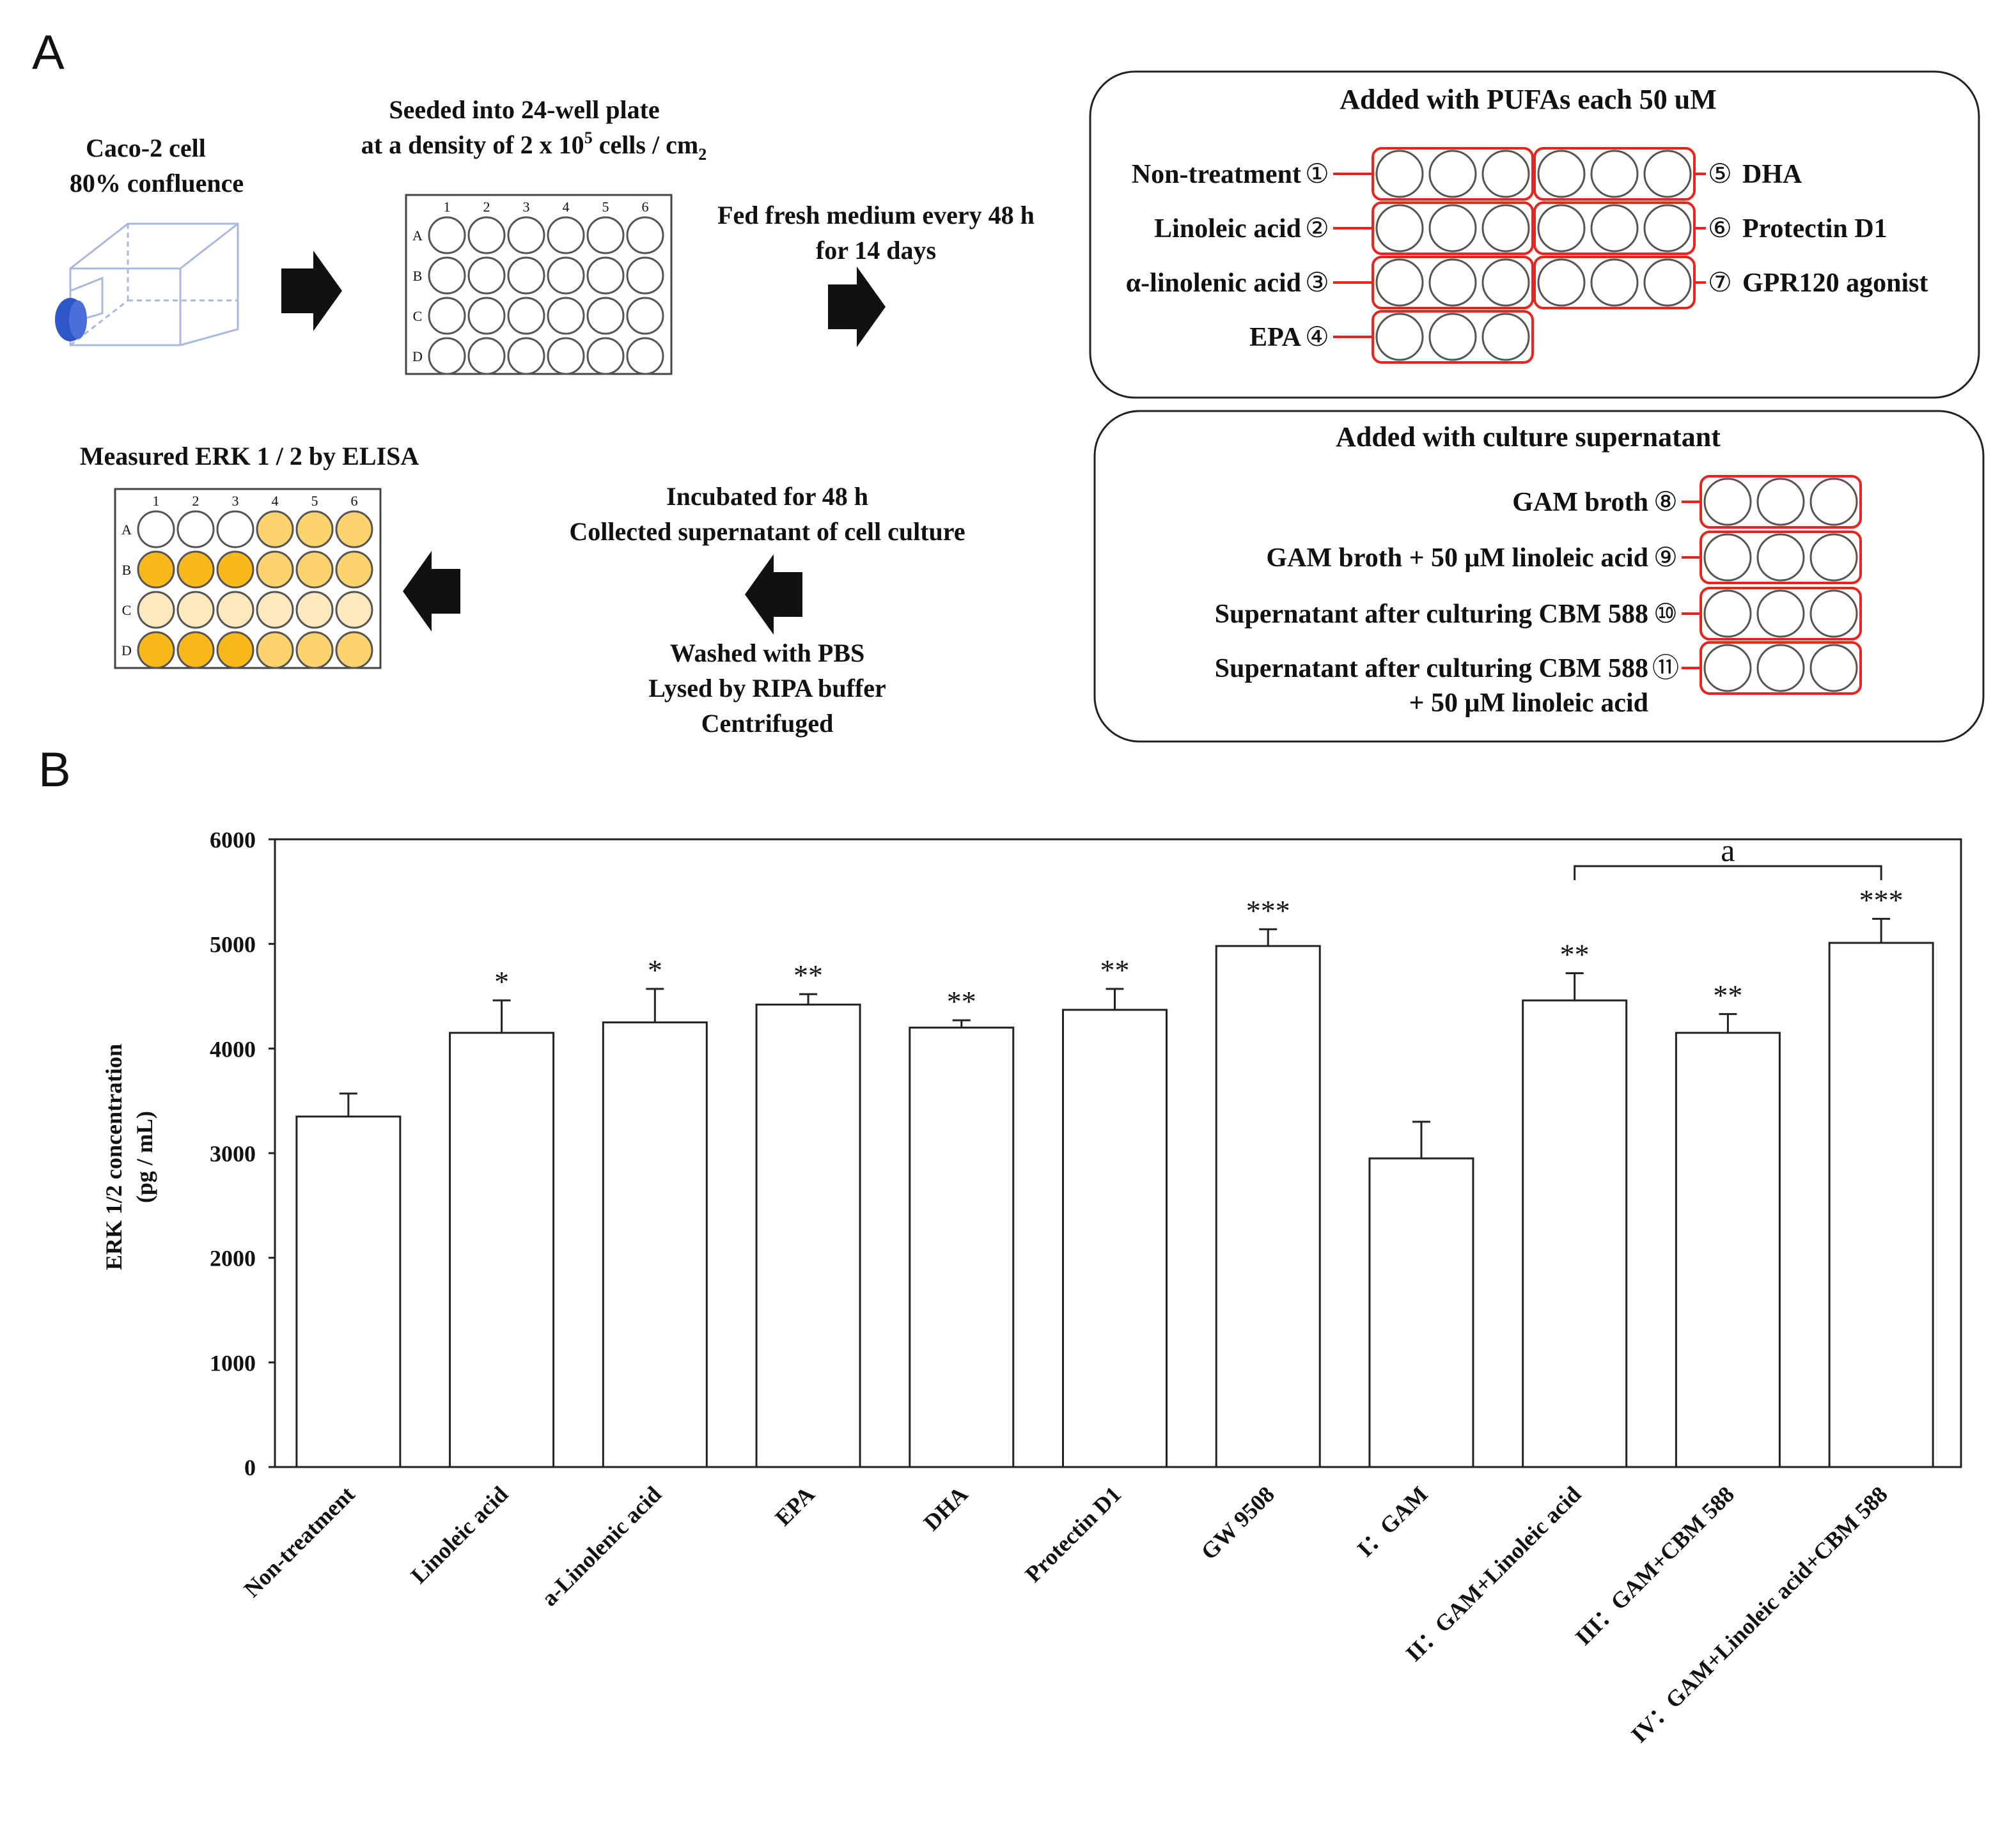 The width and height of the screenshot is (2016, 1848). I want to click on well-plate-empty: 1 2 3 4 5 6 A B C D, so click(539, 284).